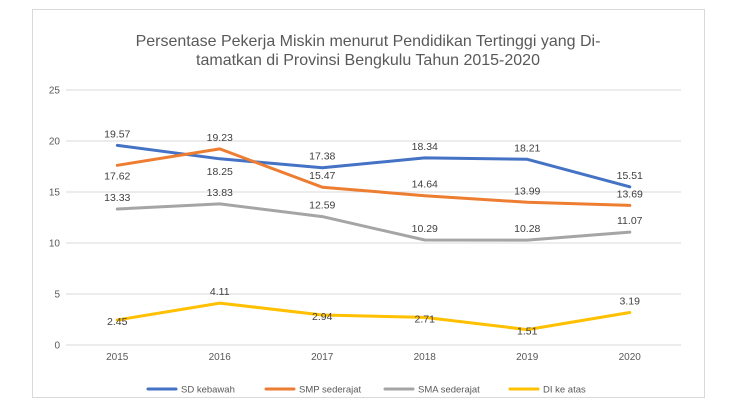 This screenshot has height=411, width=738. What do you see at coordinates (220, 357) in the screenshot?
I see `x-tick-label-2016: 2016` at bounding box center [220, 357].